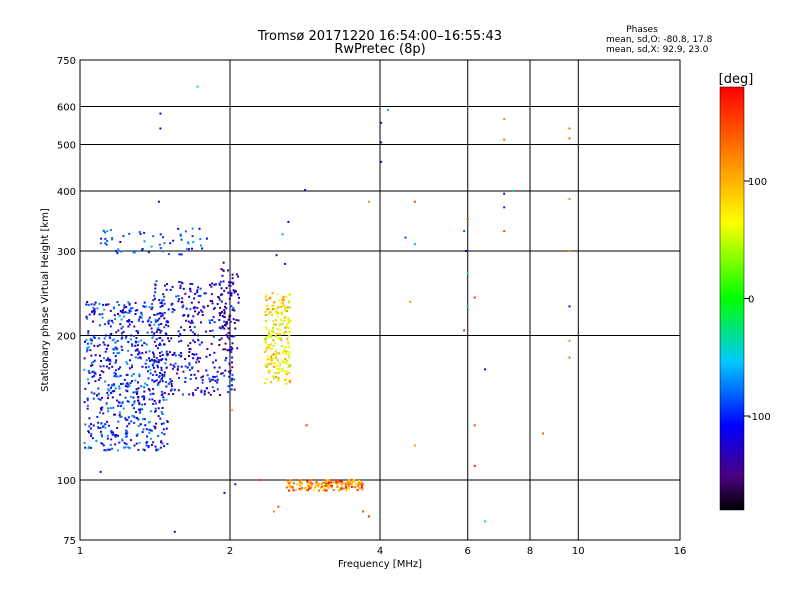 This screenshot has height=600, width=800. I want to click on colorbar-ticks: 100 0 -100, so click(757, 300).